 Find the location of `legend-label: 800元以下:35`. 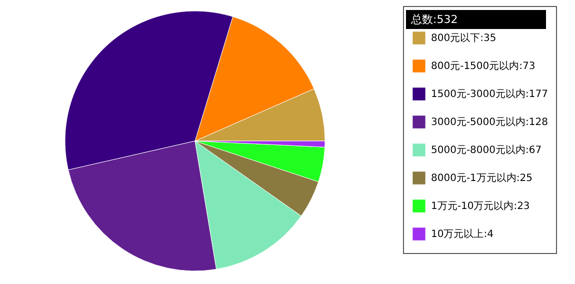

legend-label: 800元以下:35 is located at coordinates (463, 38).